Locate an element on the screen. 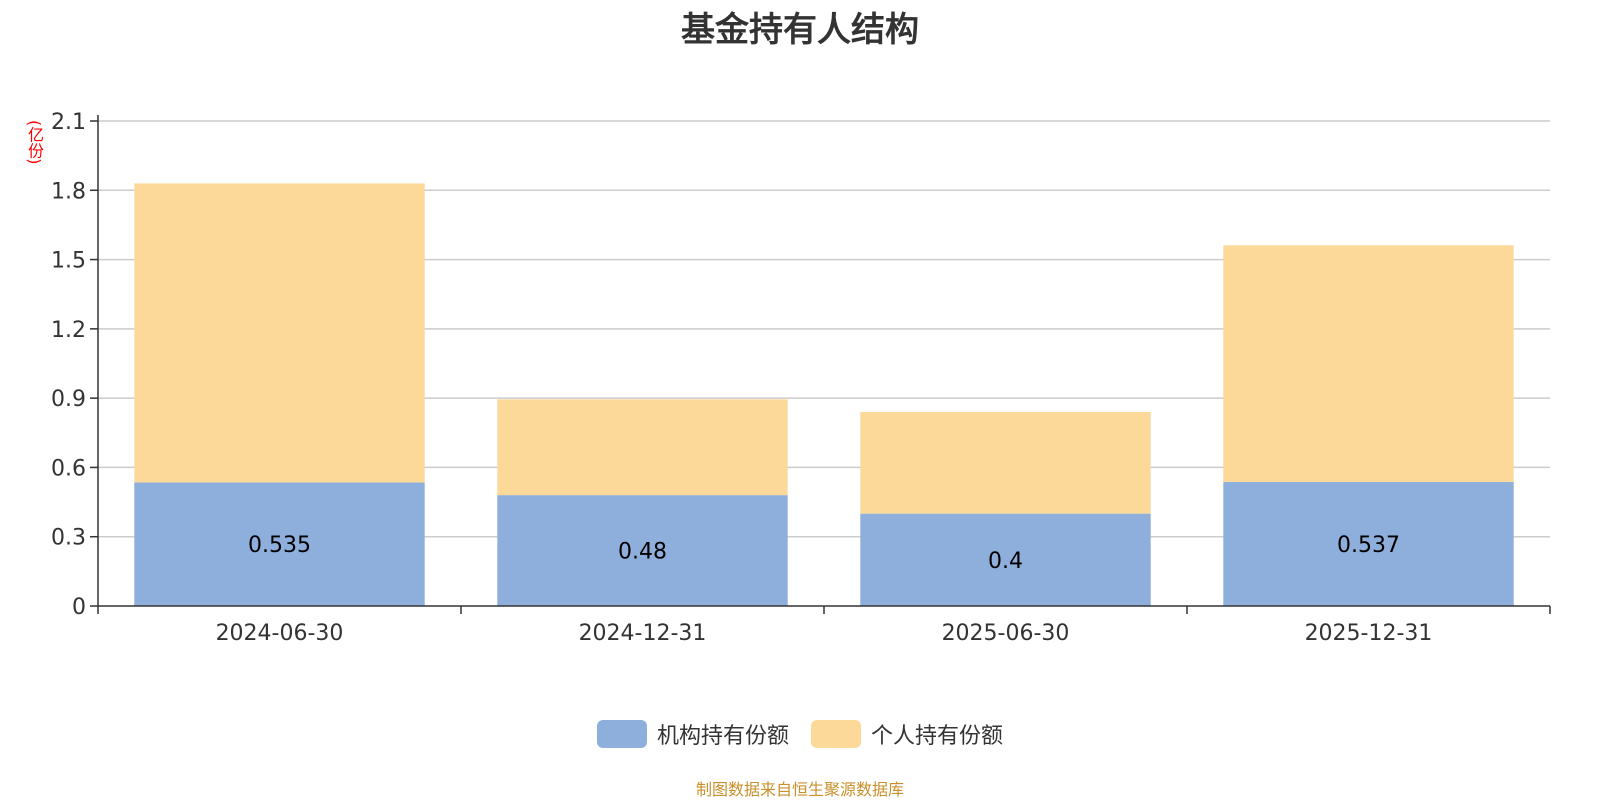 This screenshot has height=800, width=1600. y-tick-label: 1.5 is located at coordinates (68, 261).